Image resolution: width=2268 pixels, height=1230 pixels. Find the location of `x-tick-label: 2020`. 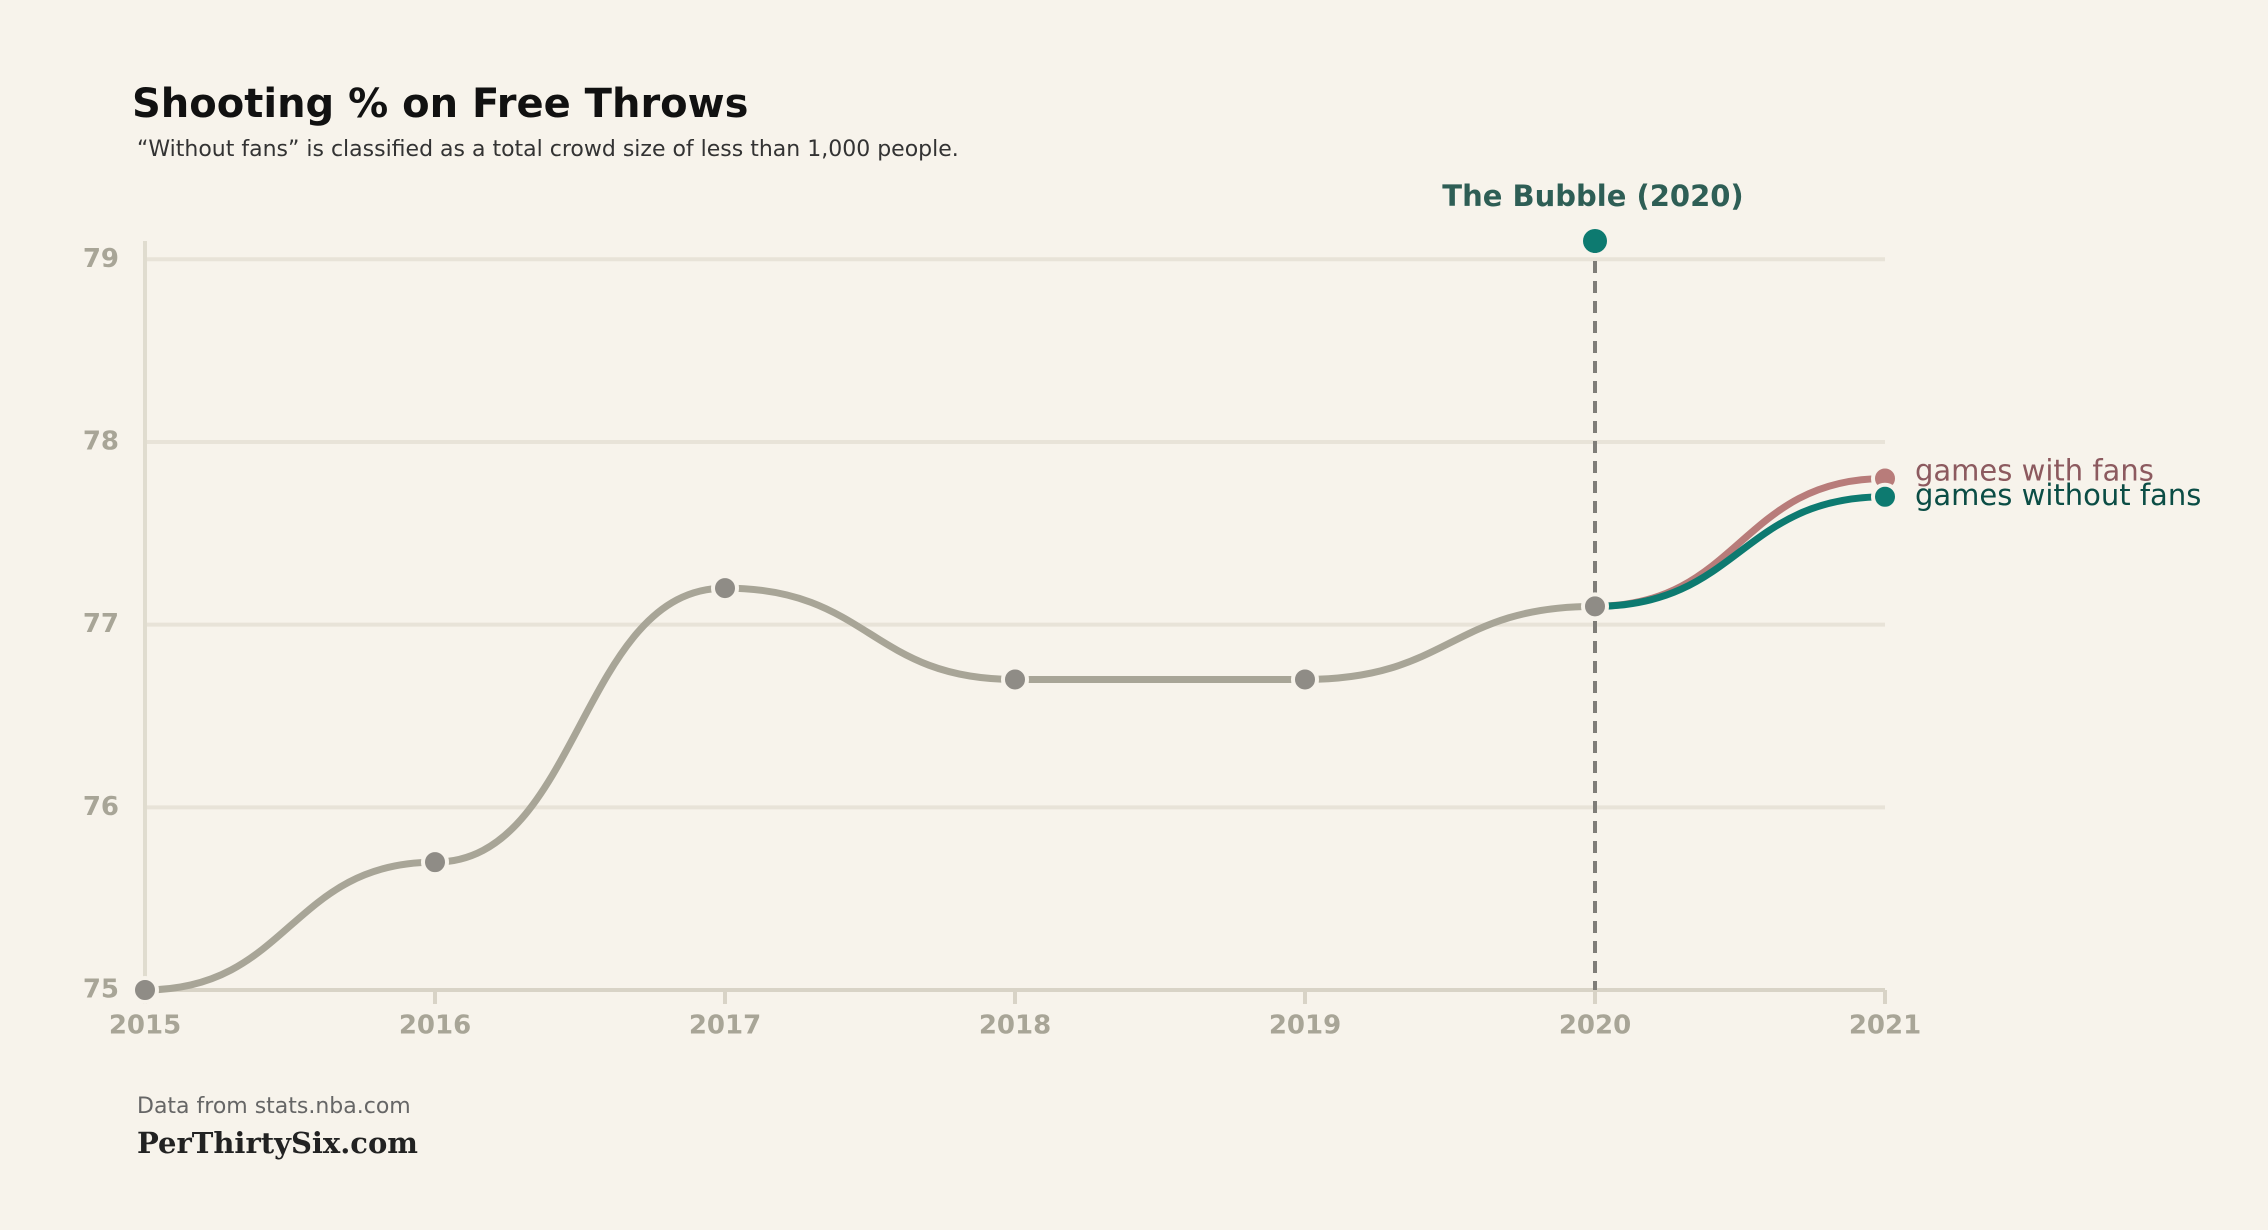

x-tick-label: 2020 is located at coordinates (1595, 1026).